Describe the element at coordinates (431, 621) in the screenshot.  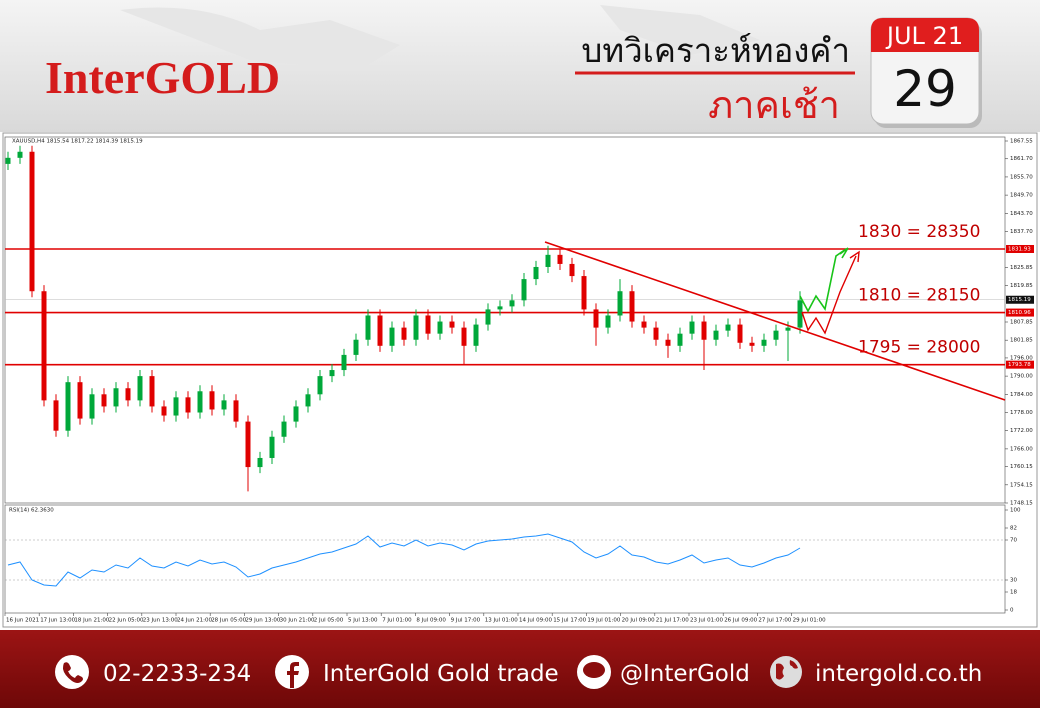
I see `x-tick-label: 8 Jul 09:00` at that location.